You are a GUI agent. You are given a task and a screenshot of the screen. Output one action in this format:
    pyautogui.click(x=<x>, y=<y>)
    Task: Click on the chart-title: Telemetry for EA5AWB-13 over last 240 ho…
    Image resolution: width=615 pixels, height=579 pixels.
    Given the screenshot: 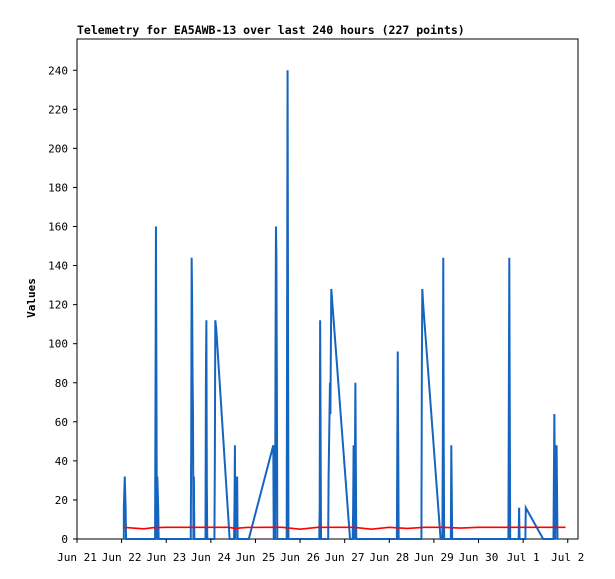 What is the action you would take?
    pyautogui.click(x=271, y=30)
    